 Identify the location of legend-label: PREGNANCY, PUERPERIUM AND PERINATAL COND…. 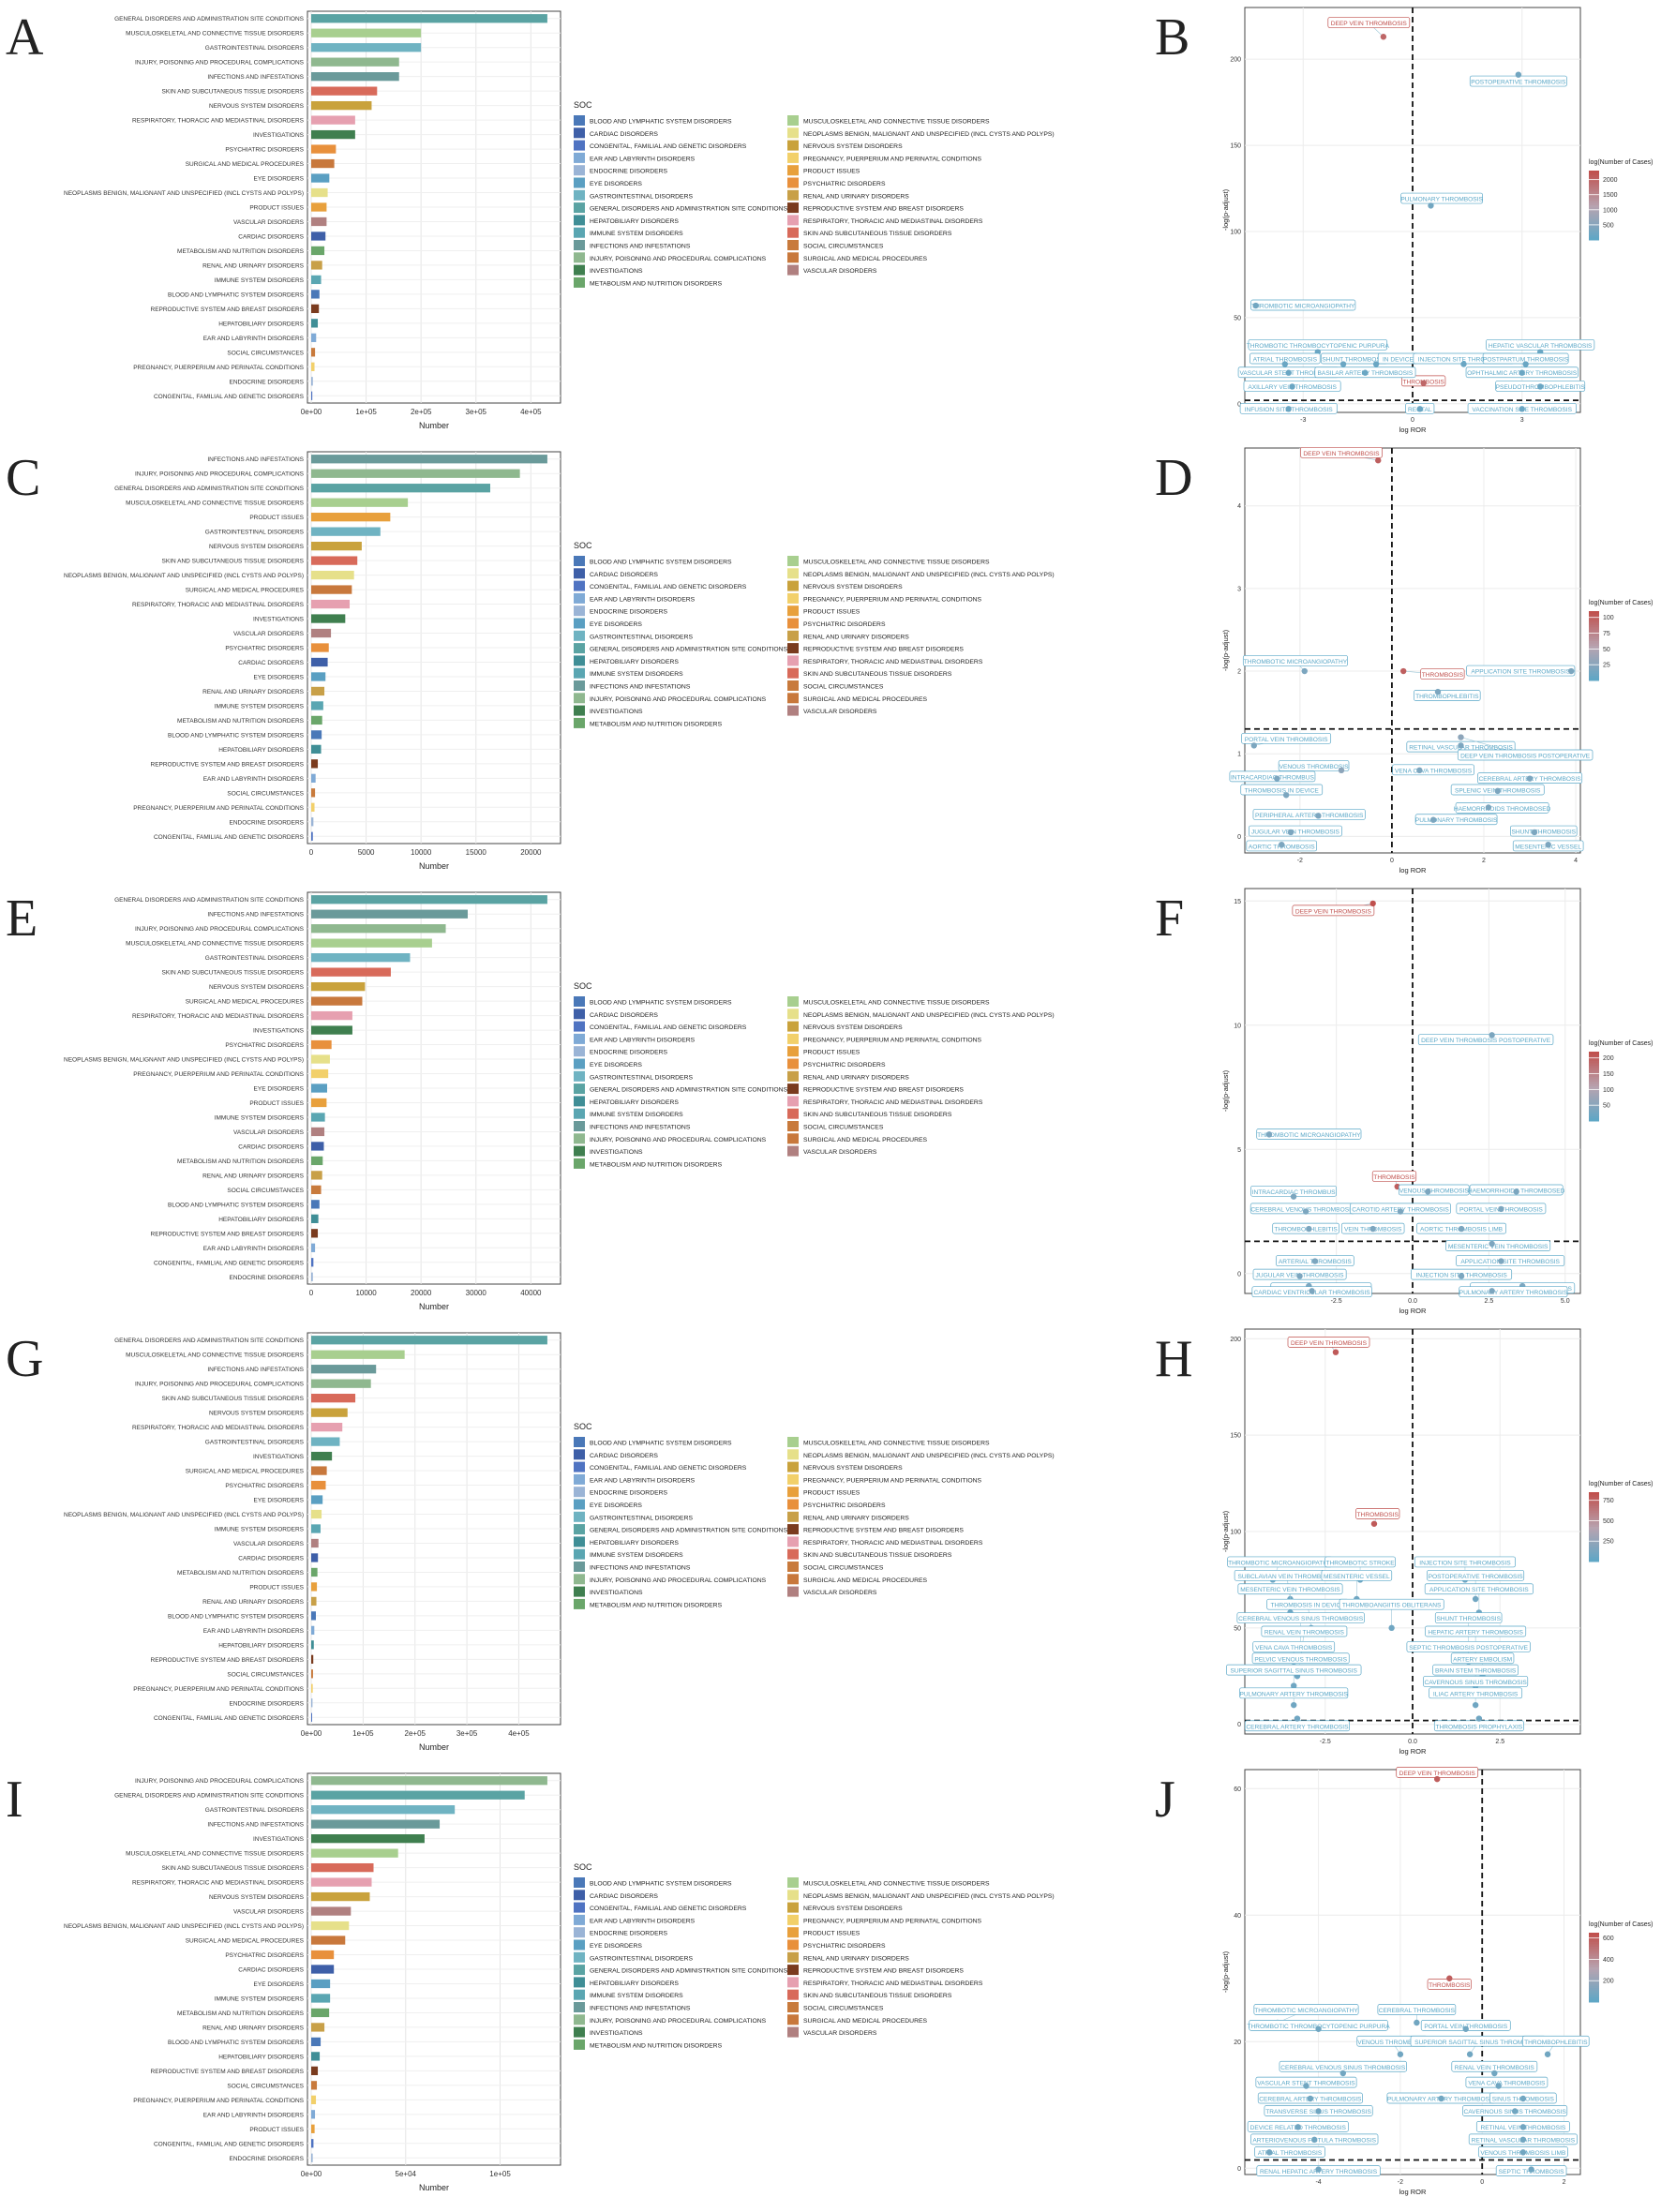
(892, 1040).